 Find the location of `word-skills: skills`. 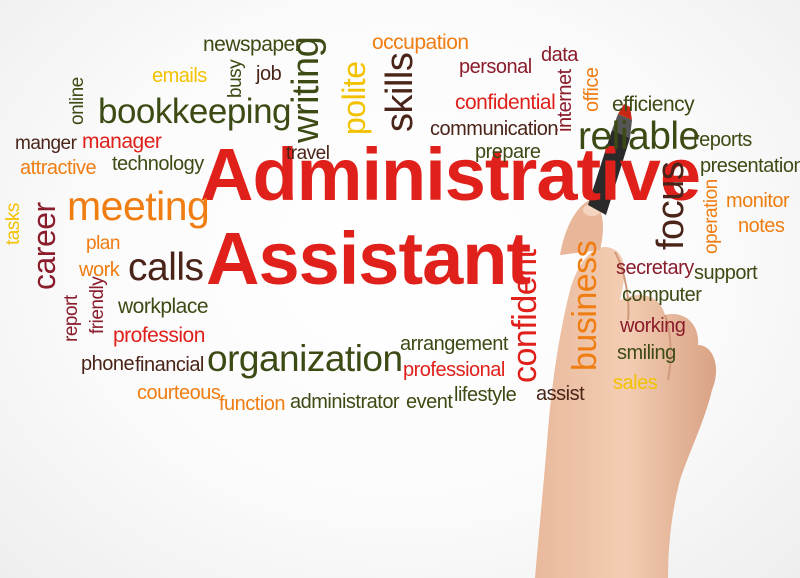

word-skills: skills is located at coordinates (400, 92).